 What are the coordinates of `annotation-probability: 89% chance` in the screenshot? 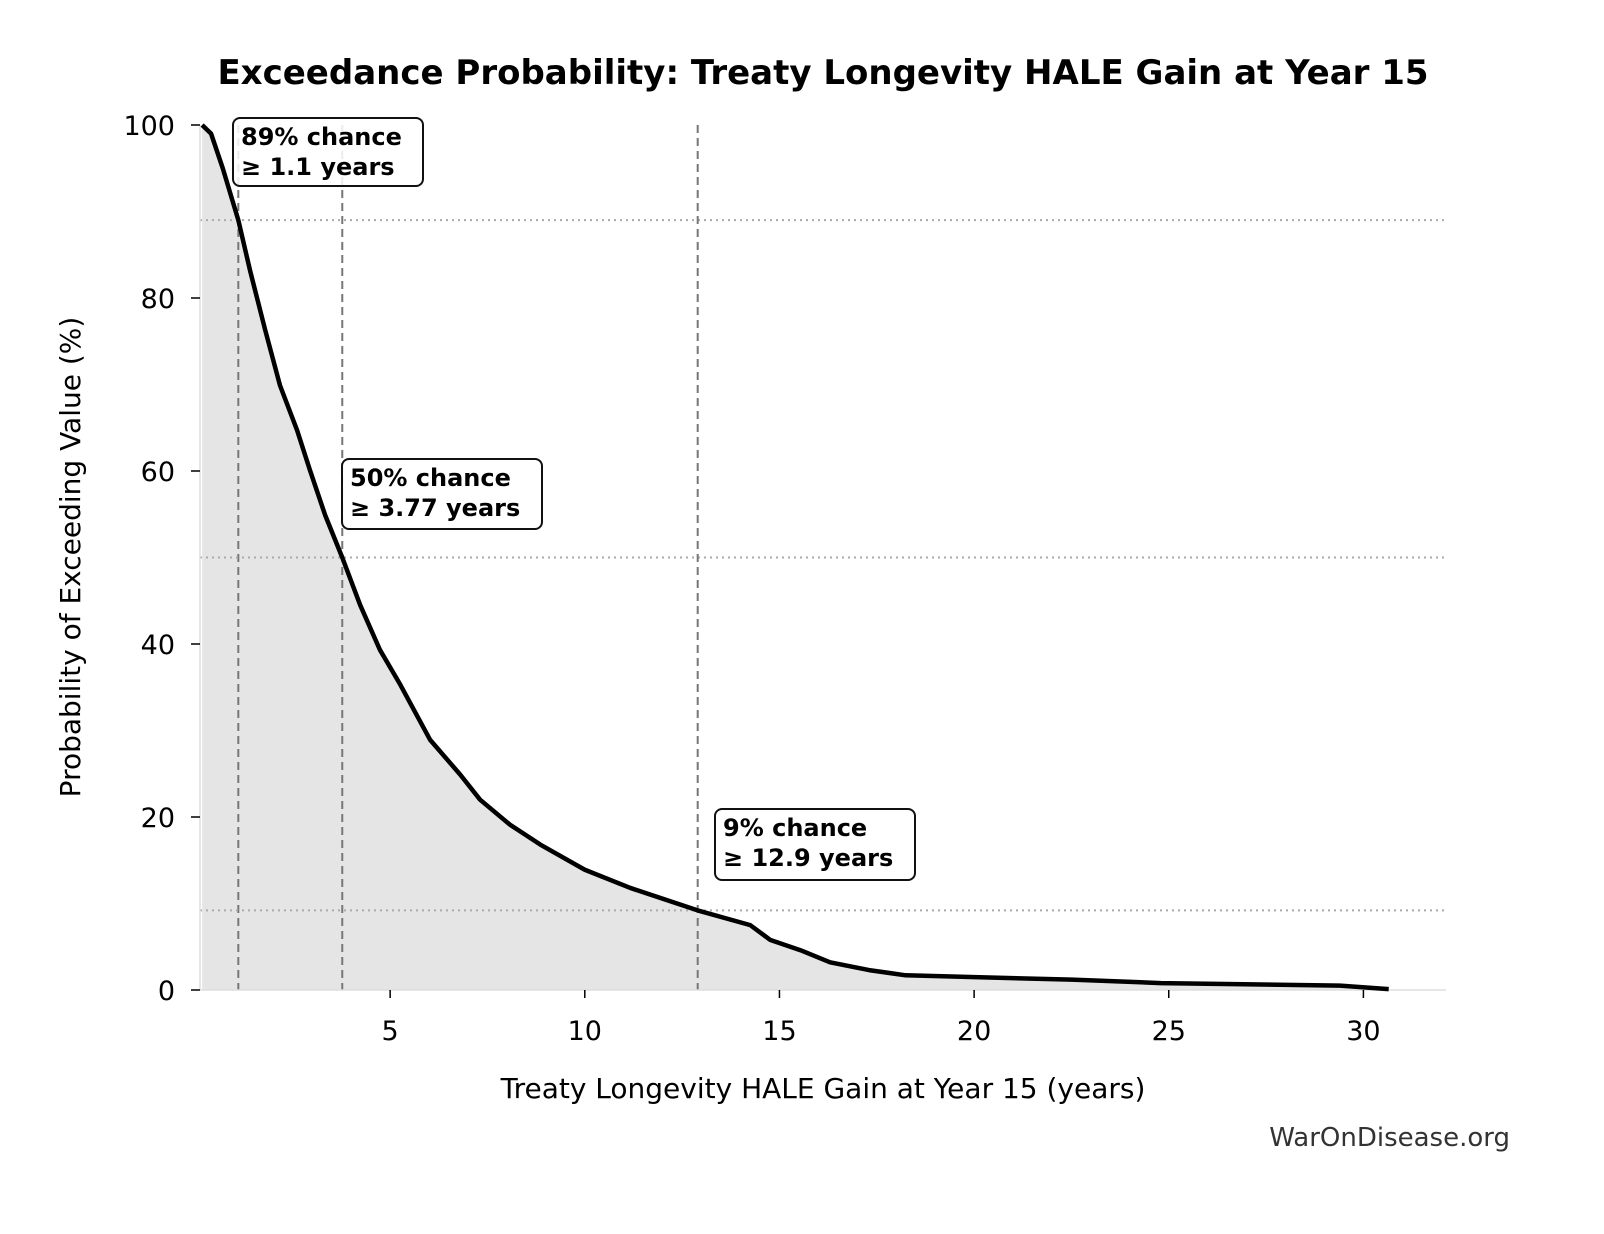 It's located at (321, 137).